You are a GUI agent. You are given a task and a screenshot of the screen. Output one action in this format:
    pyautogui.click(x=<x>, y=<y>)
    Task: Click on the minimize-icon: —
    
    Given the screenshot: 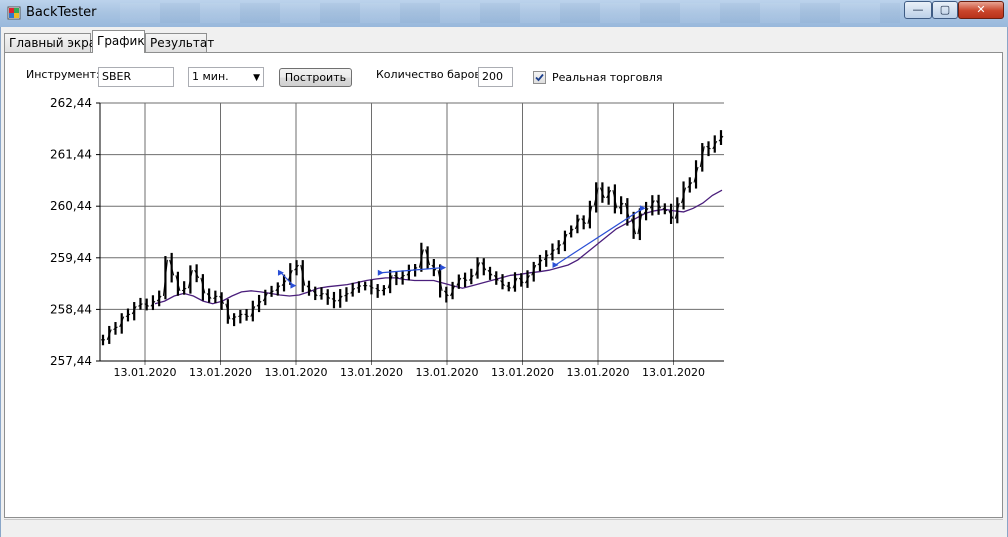 What is the action you would take?
    pyautogui.click(x=918, y=9)
    